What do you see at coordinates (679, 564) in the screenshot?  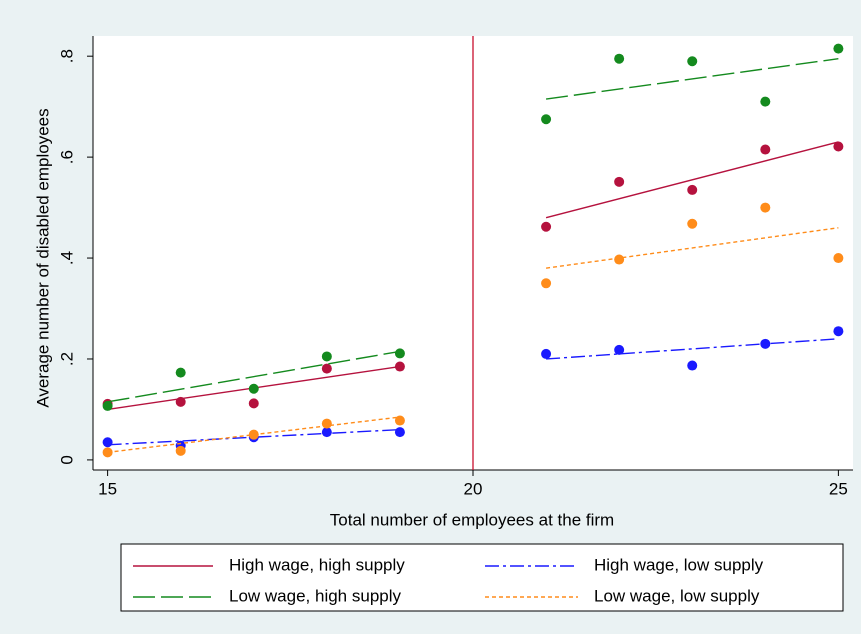 I see `legend-label: High wage, low supply` at bounding box center [679, 564].